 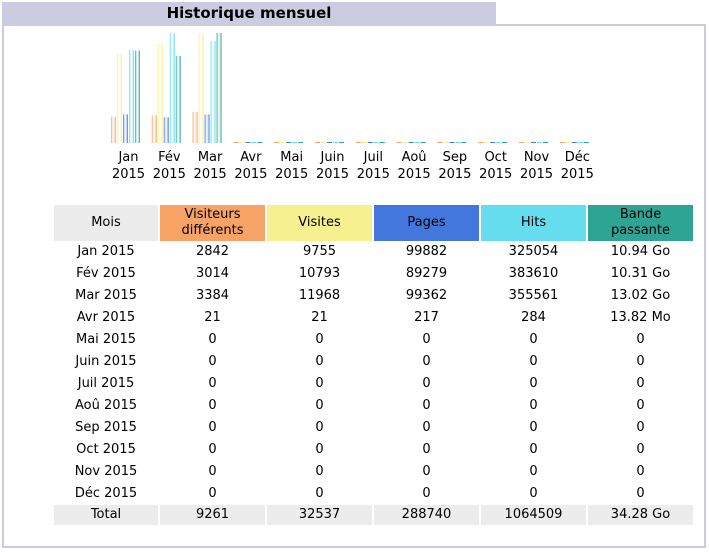 I want to click on total-visiteurs: 9261, so click(x=212, y=515).